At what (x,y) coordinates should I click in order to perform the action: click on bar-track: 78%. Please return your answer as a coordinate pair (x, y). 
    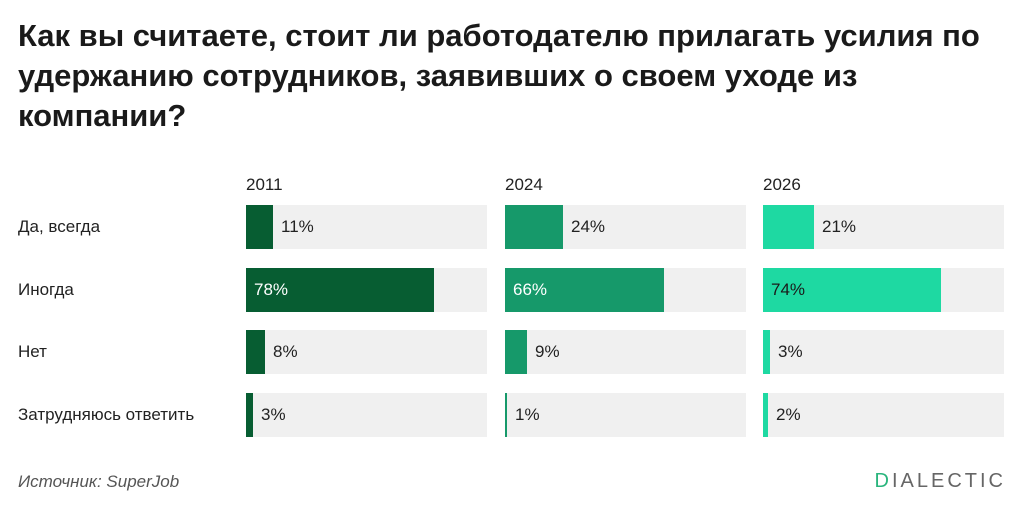
    Looking at the image, I should click on (366, 290).